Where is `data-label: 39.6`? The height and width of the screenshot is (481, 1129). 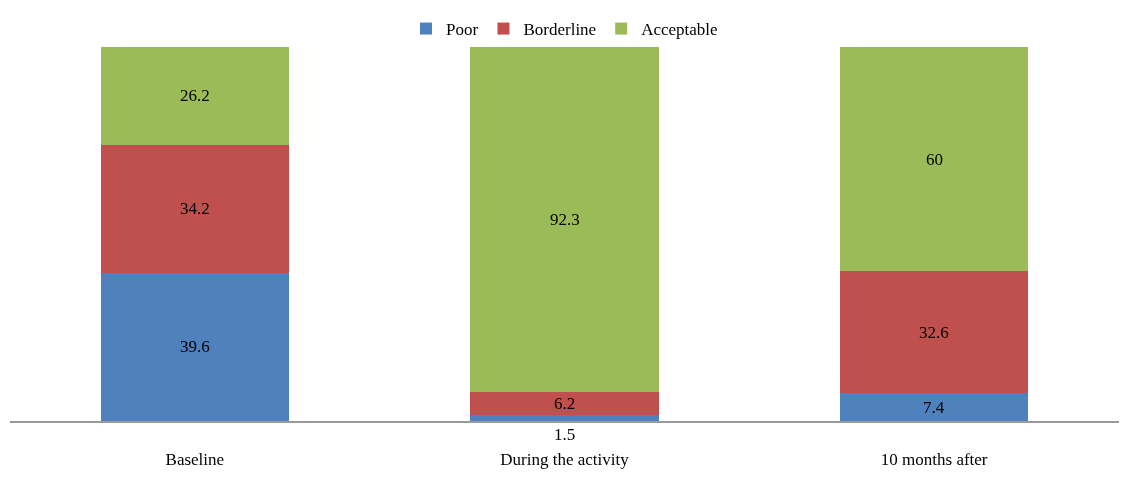 data-label: 39.6 is located at coordinates (195, 346).